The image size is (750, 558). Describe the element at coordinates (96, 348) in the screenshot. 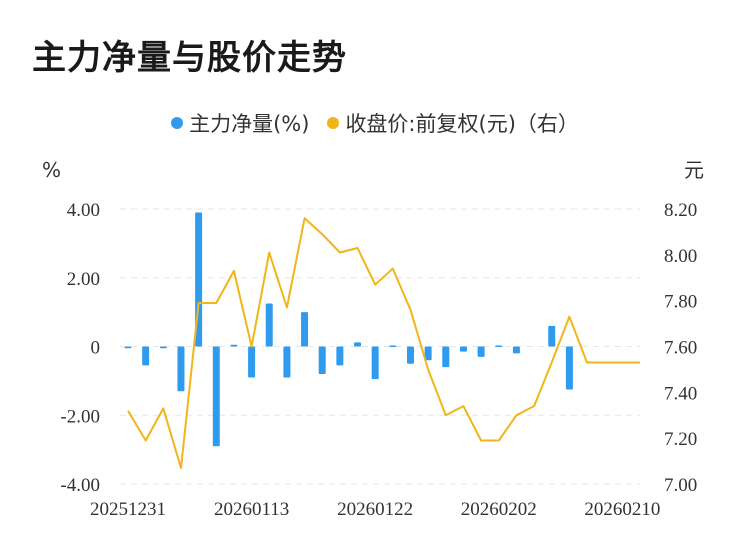

I see `left-tick-label: 0` at that location.